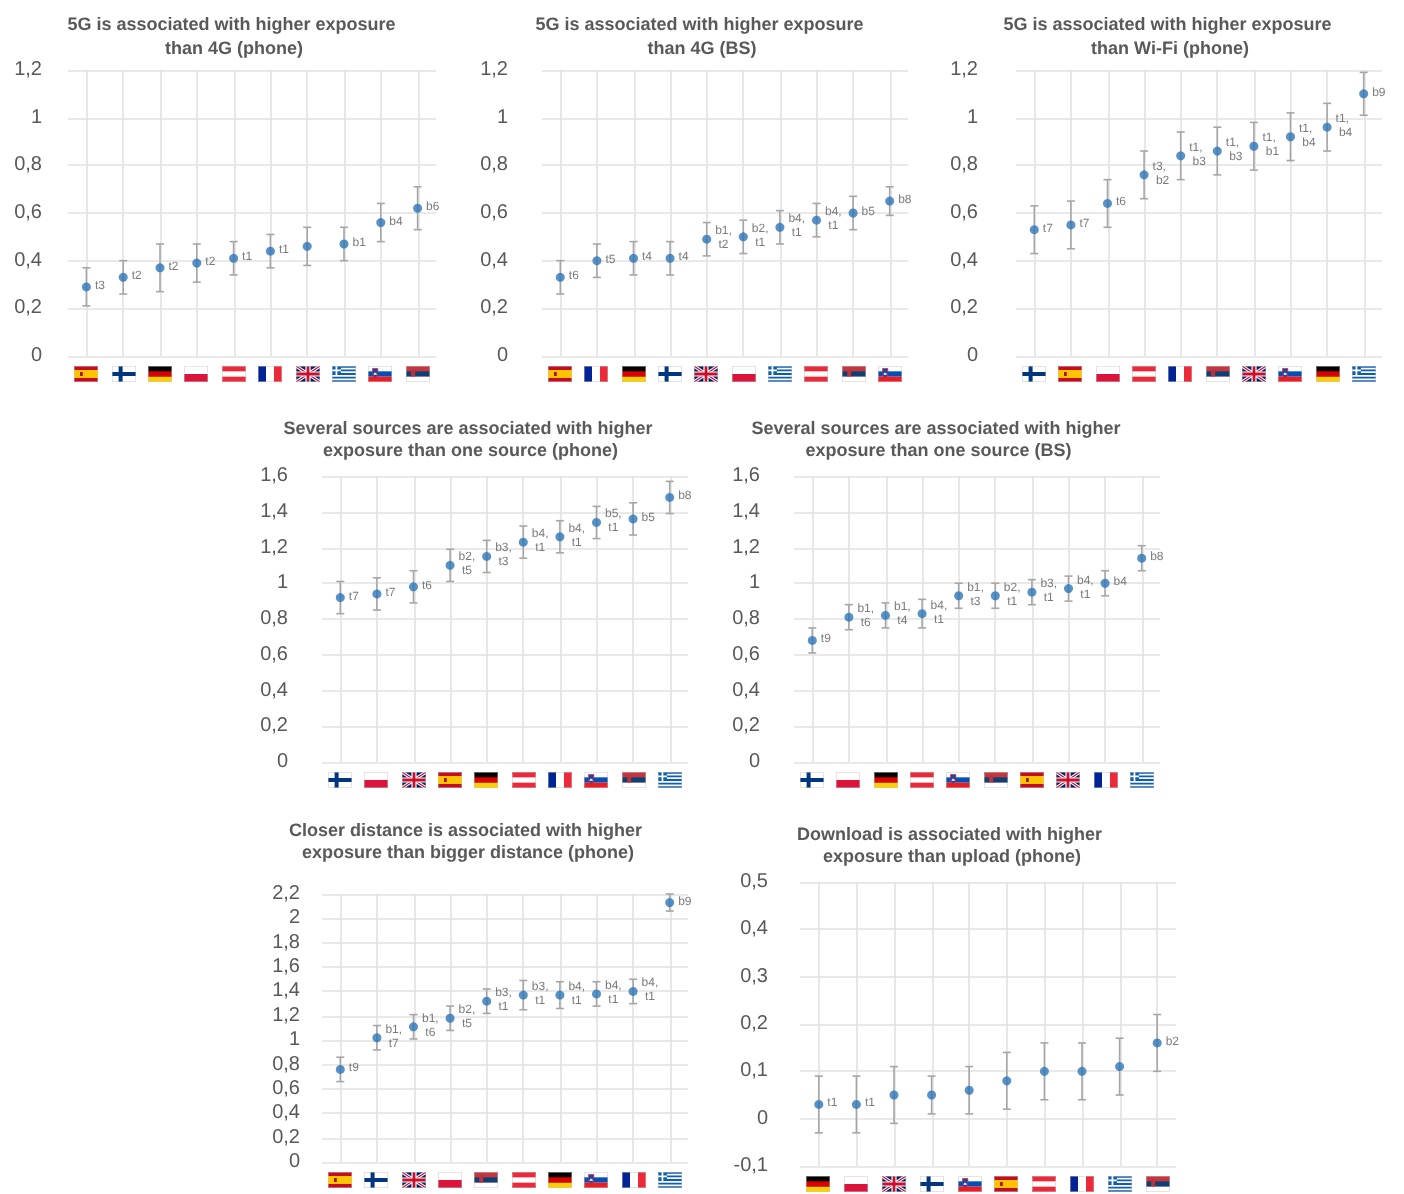  What do you see at coordinates (952, 845) in the screenshot?
I see `chart-title: Download is associated with higher exposure than upload (phone)` at bounding box center [952, 845].